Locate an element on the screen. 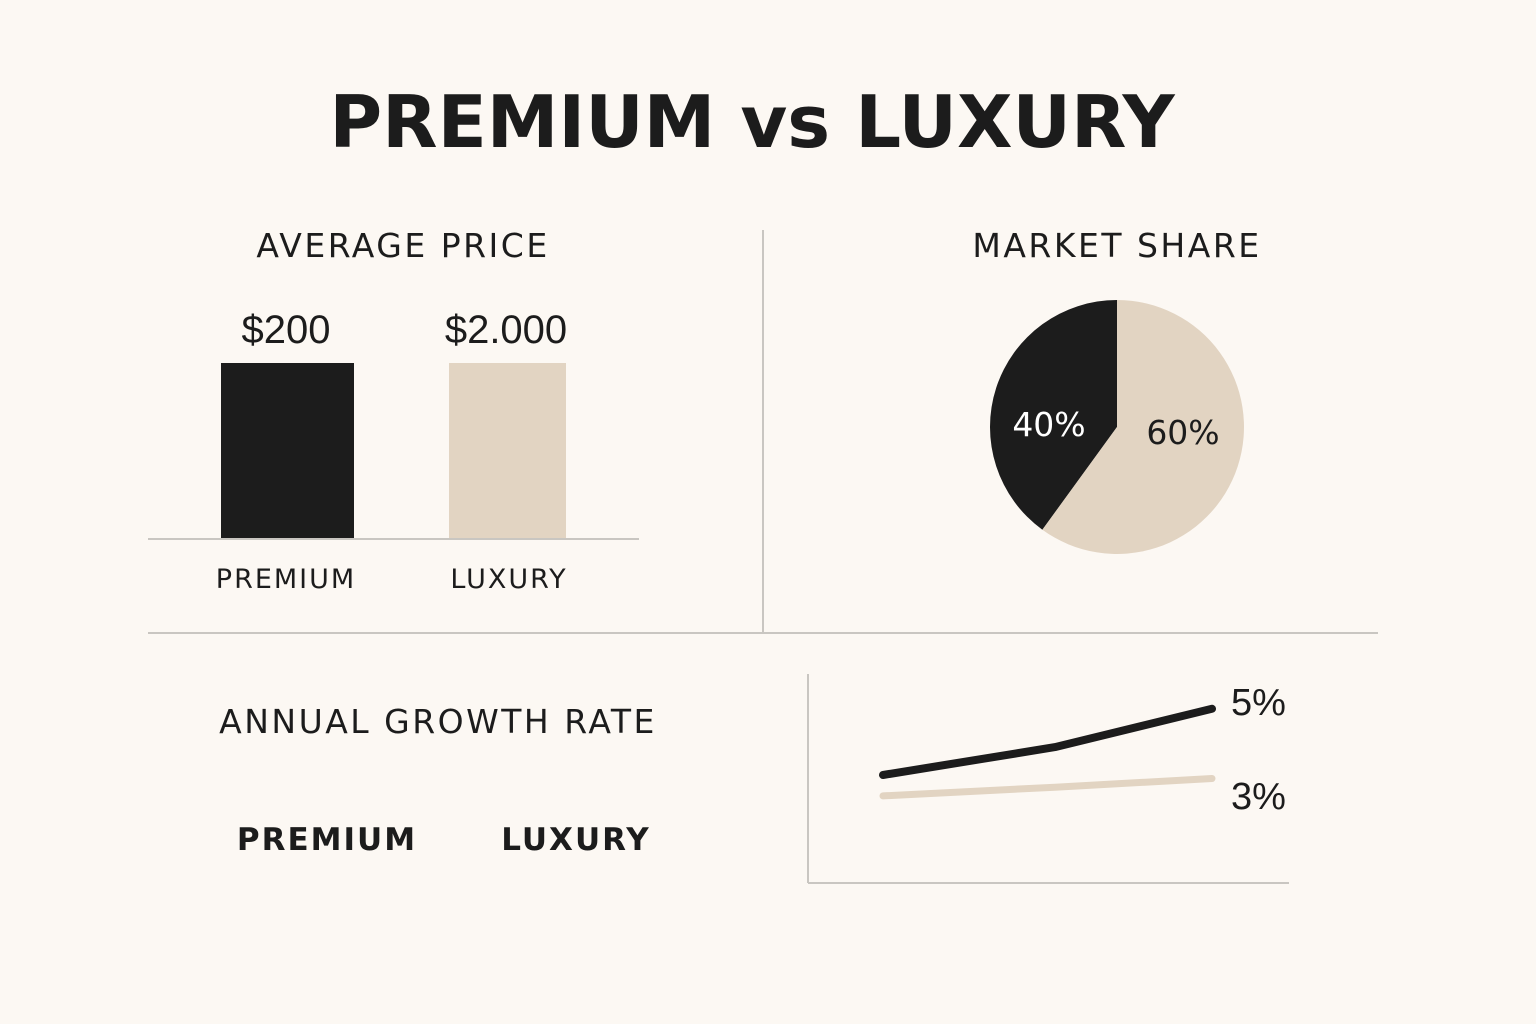  page-title: PREMIUM vs LUXURY is located at coordinates (752, 122).